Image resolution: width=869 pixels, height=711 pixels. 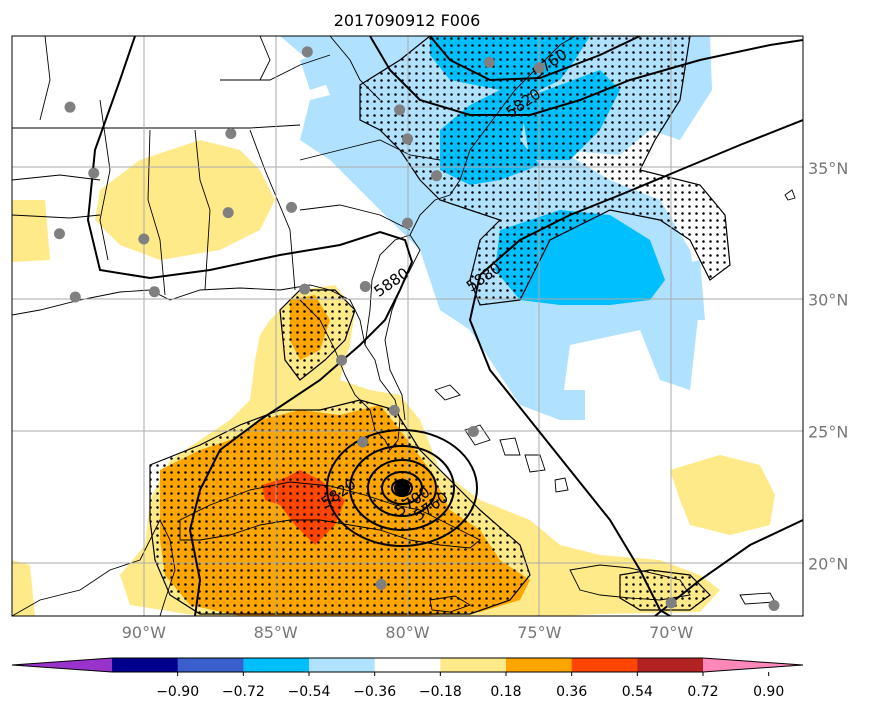 I want to click on colorbar-tick-label: 0.36, so click(x=571, y=692).